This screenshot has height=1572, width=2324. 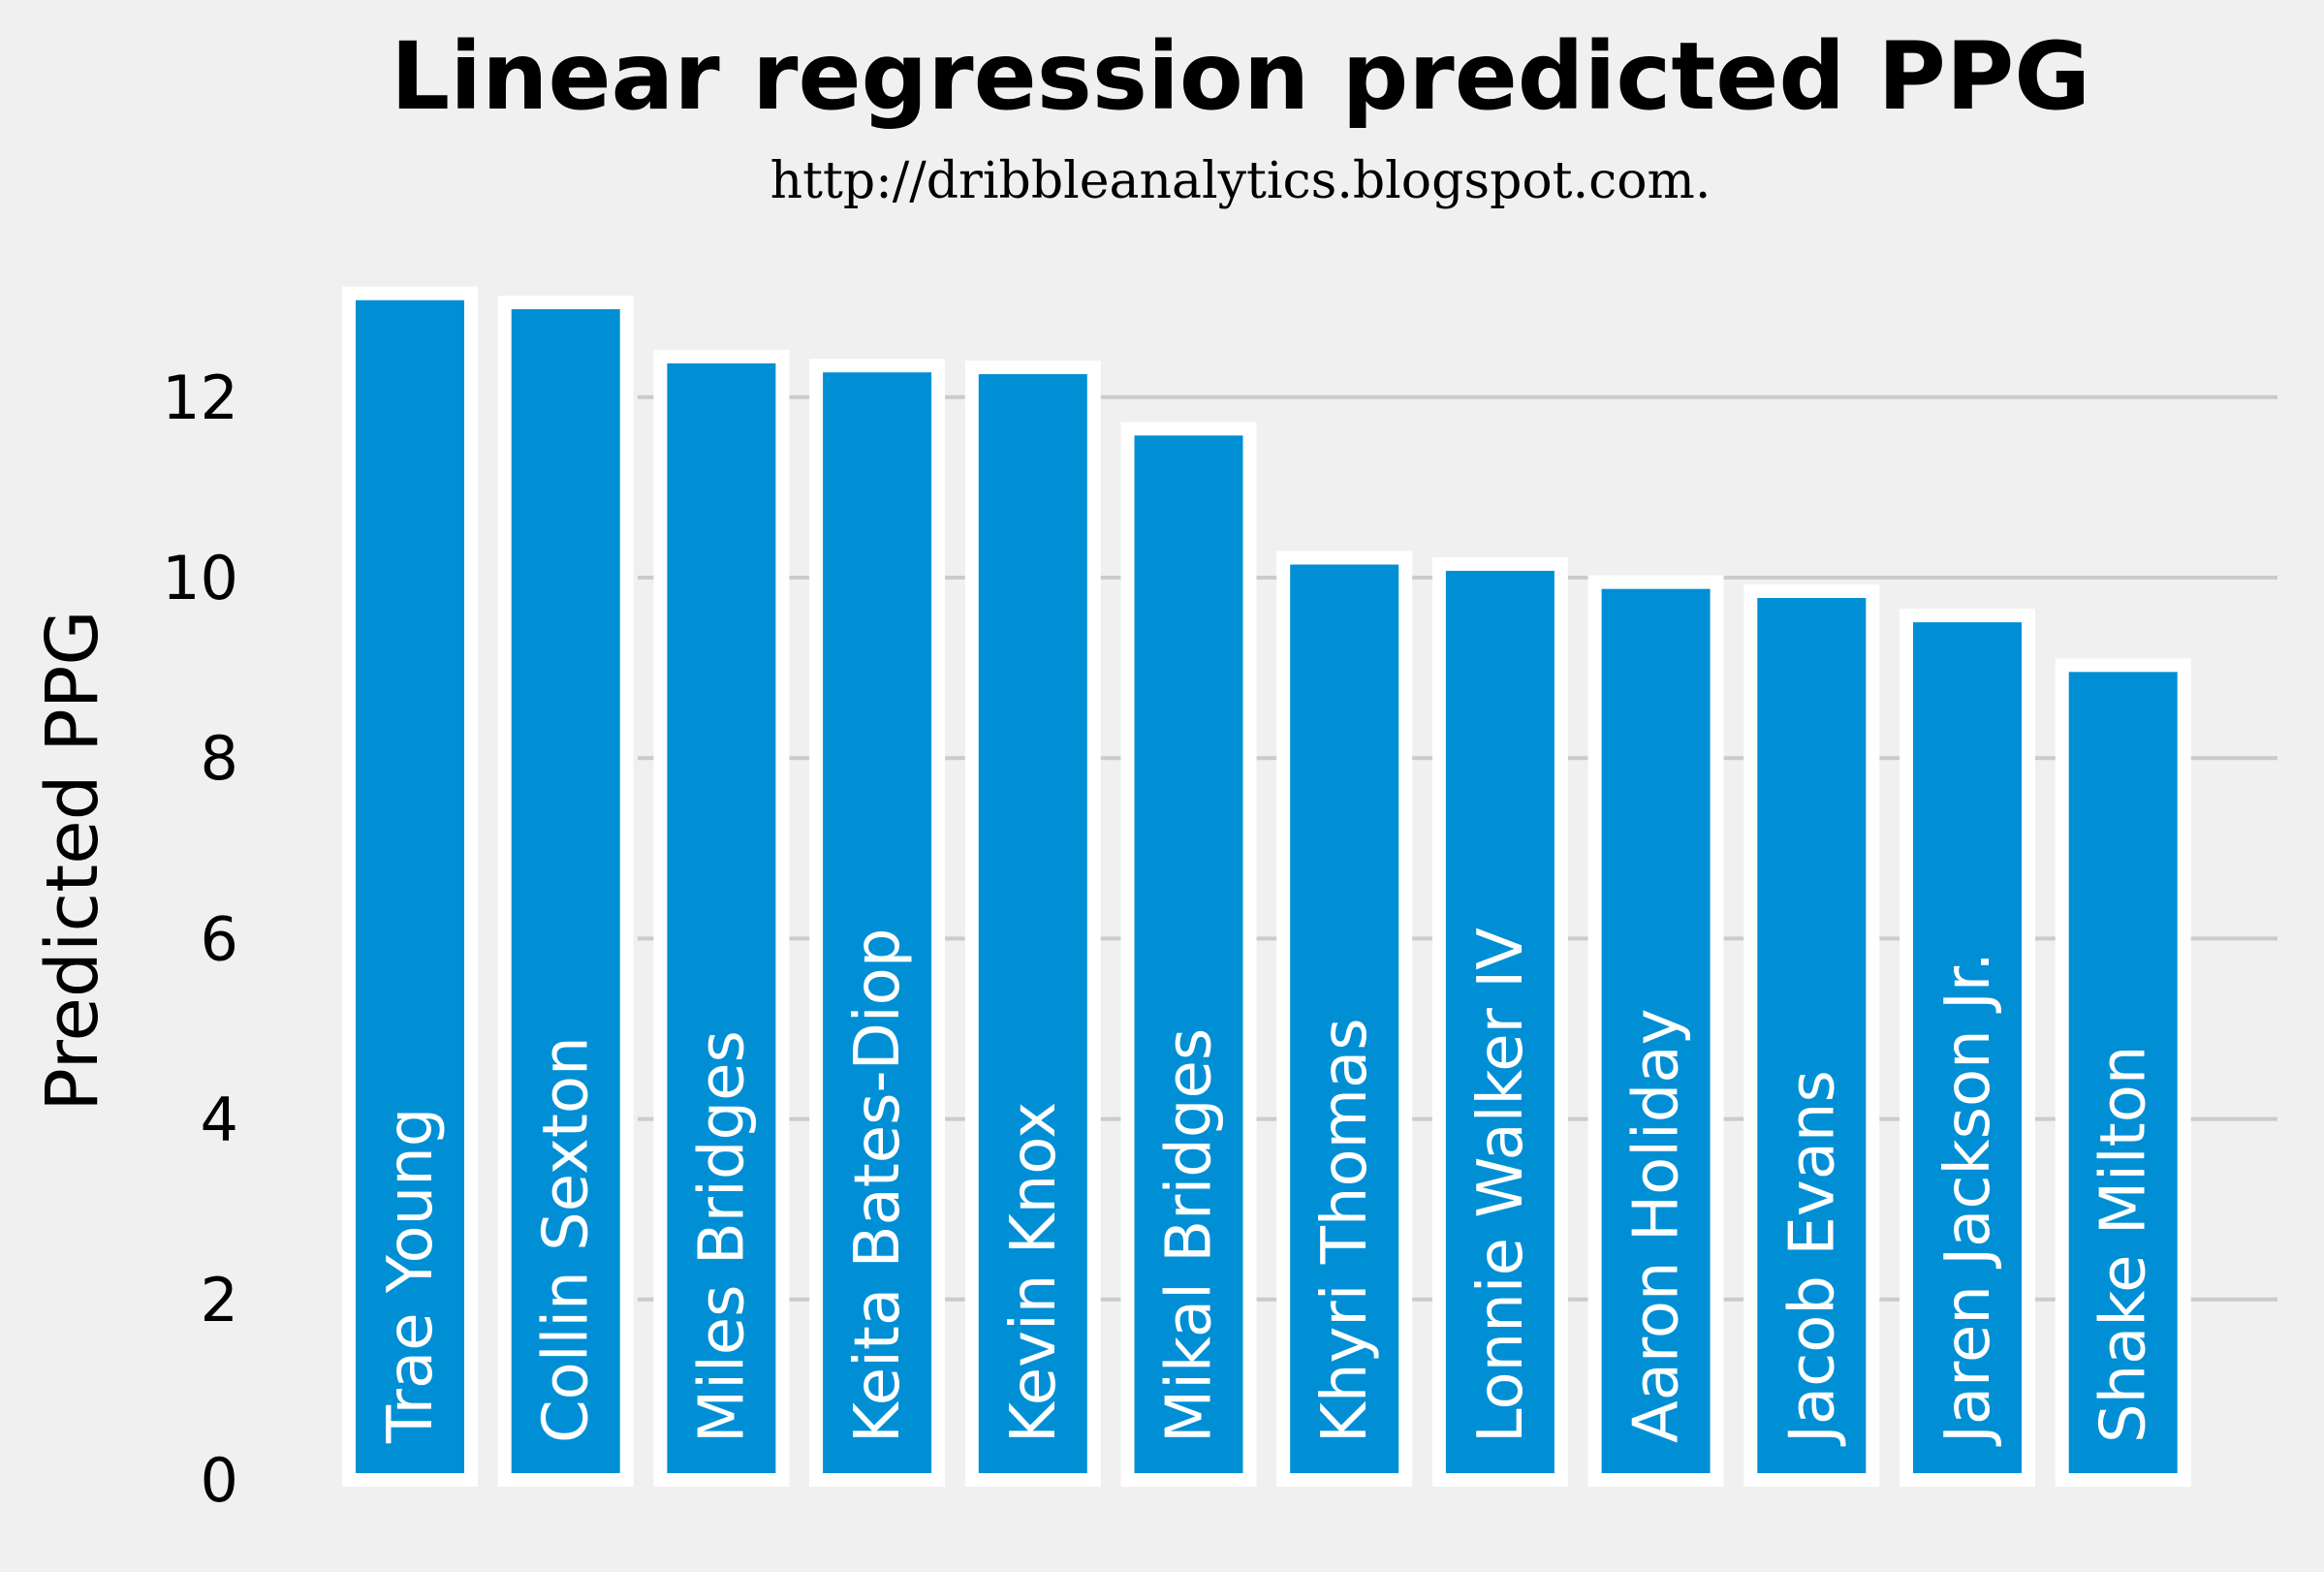 I want to click on y-tick-label: 6, so click(x=220, y=938).